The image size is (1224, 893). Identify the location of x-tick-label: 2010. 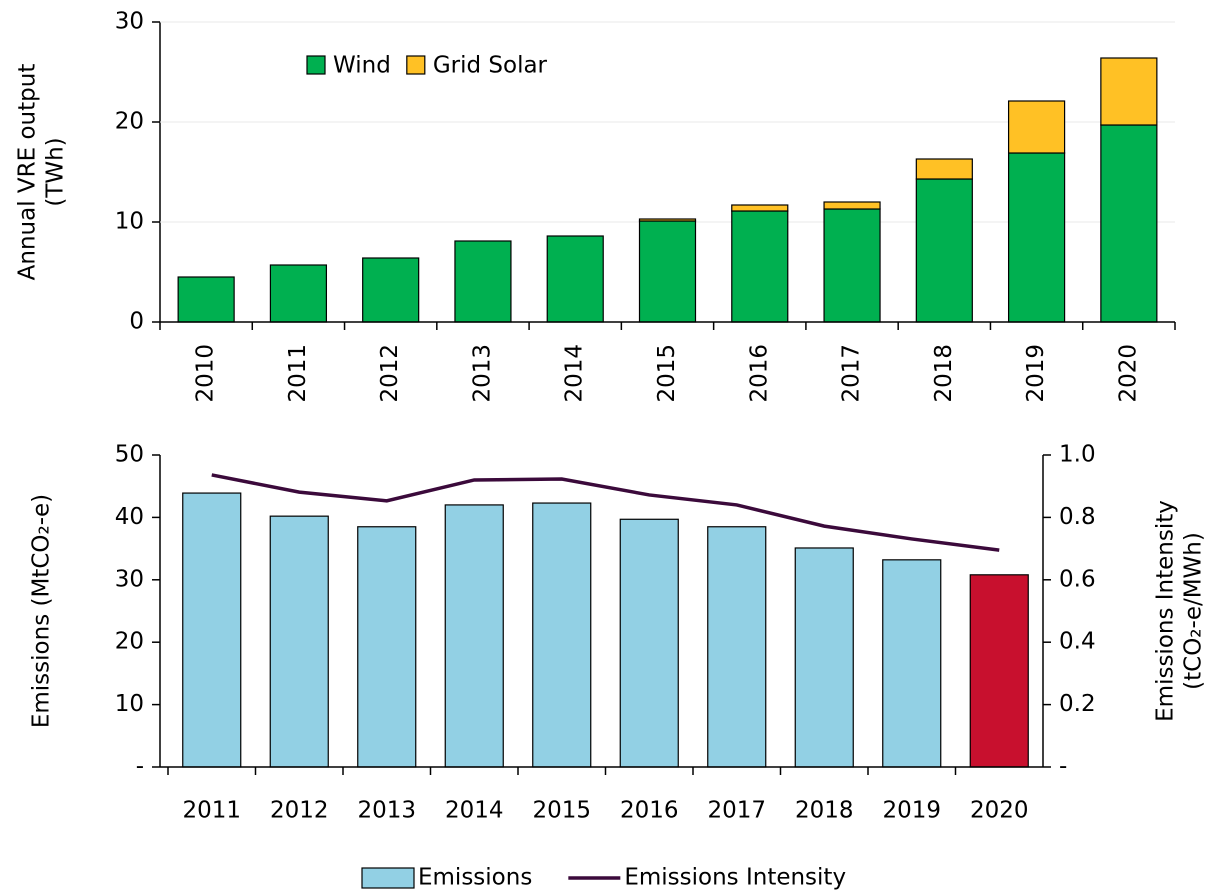
(206, 373).